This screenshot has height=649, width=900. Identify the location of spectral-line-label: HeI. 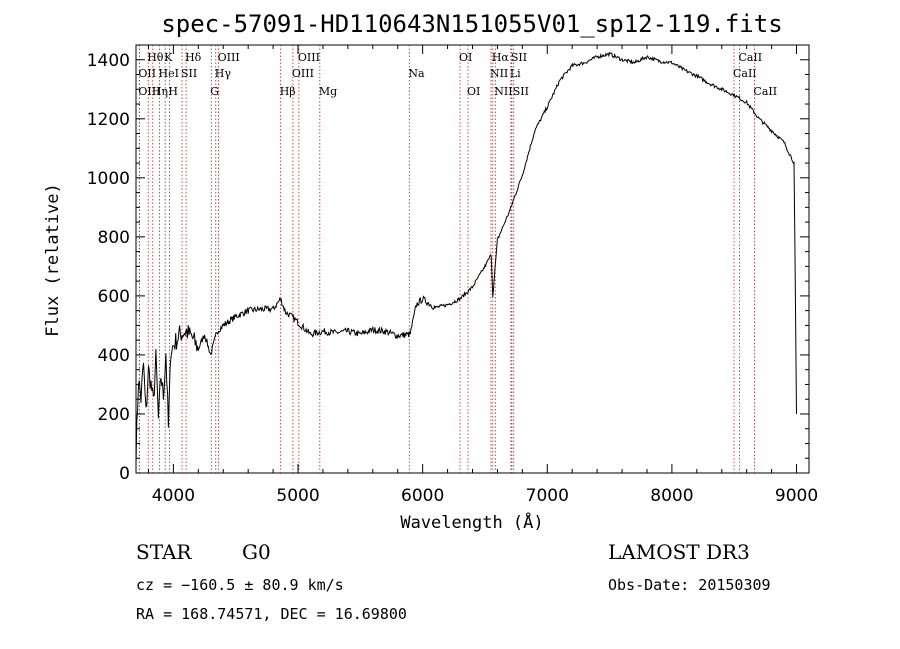
(169, 73).